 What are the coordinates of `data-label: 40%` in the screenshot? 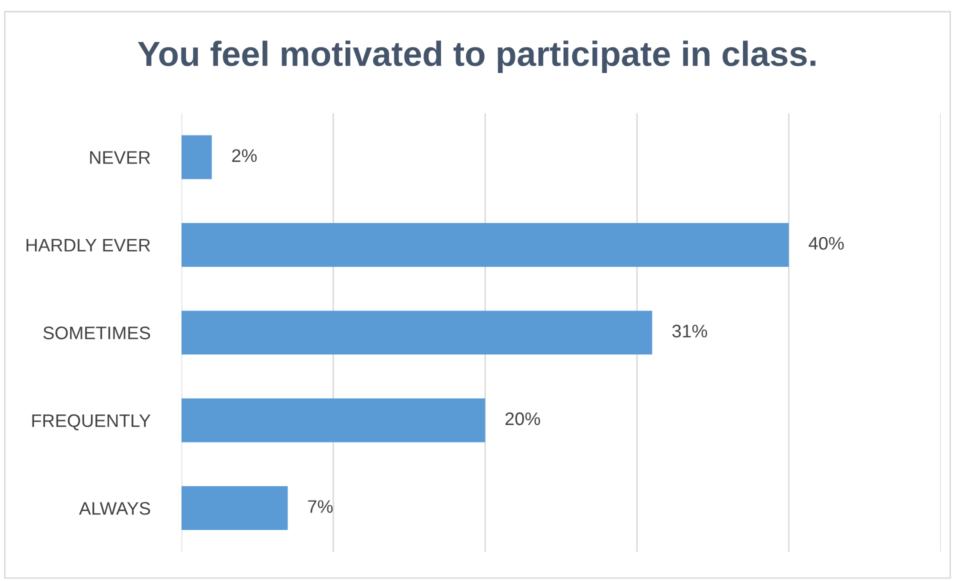 It's located at (826, 243).